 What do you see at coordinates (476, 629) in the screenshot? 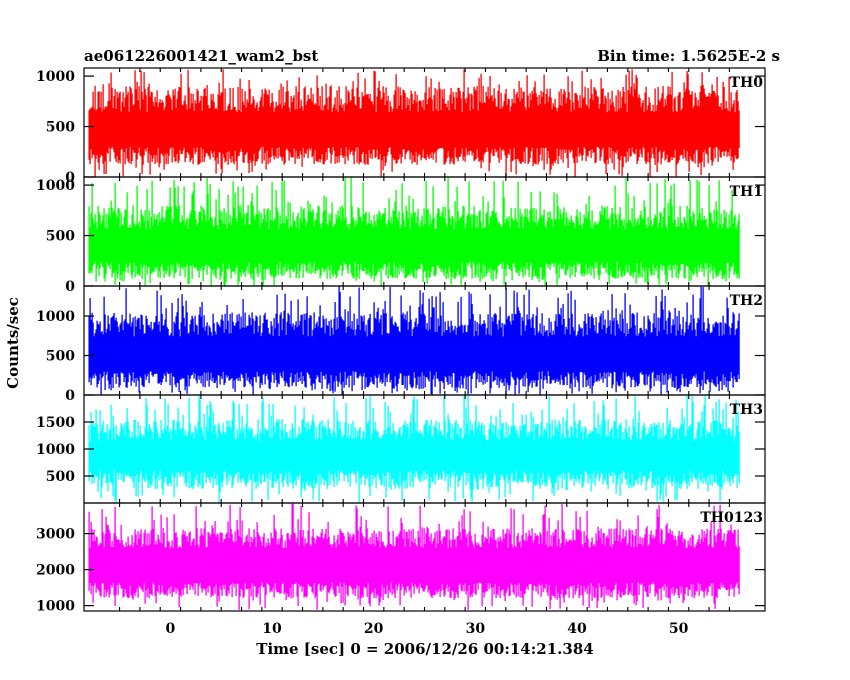
I see `x-tick-label: 30` at bounding box center [476, 629].